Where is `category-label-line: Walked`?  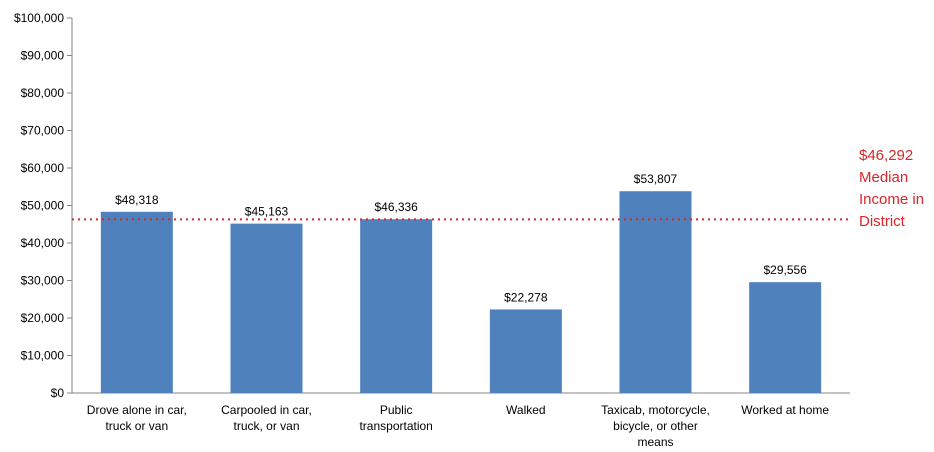
category-label-line: Walked is located at coordinates (526, 410).